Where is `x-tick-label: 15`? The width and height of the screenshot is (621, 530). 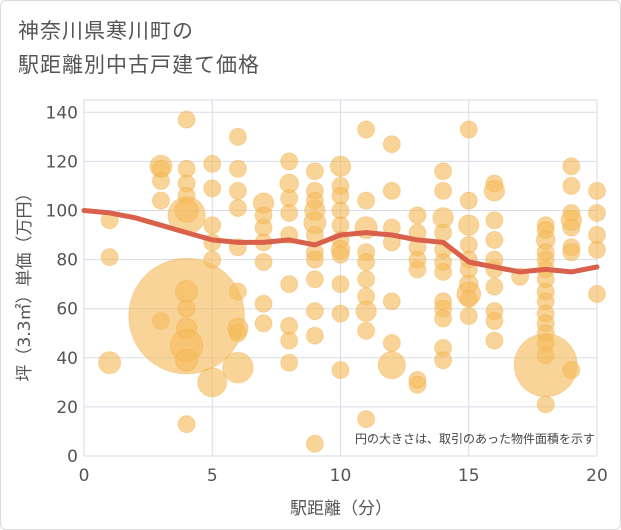
x-tick-label: 15 is located at coordinates (469, 476).